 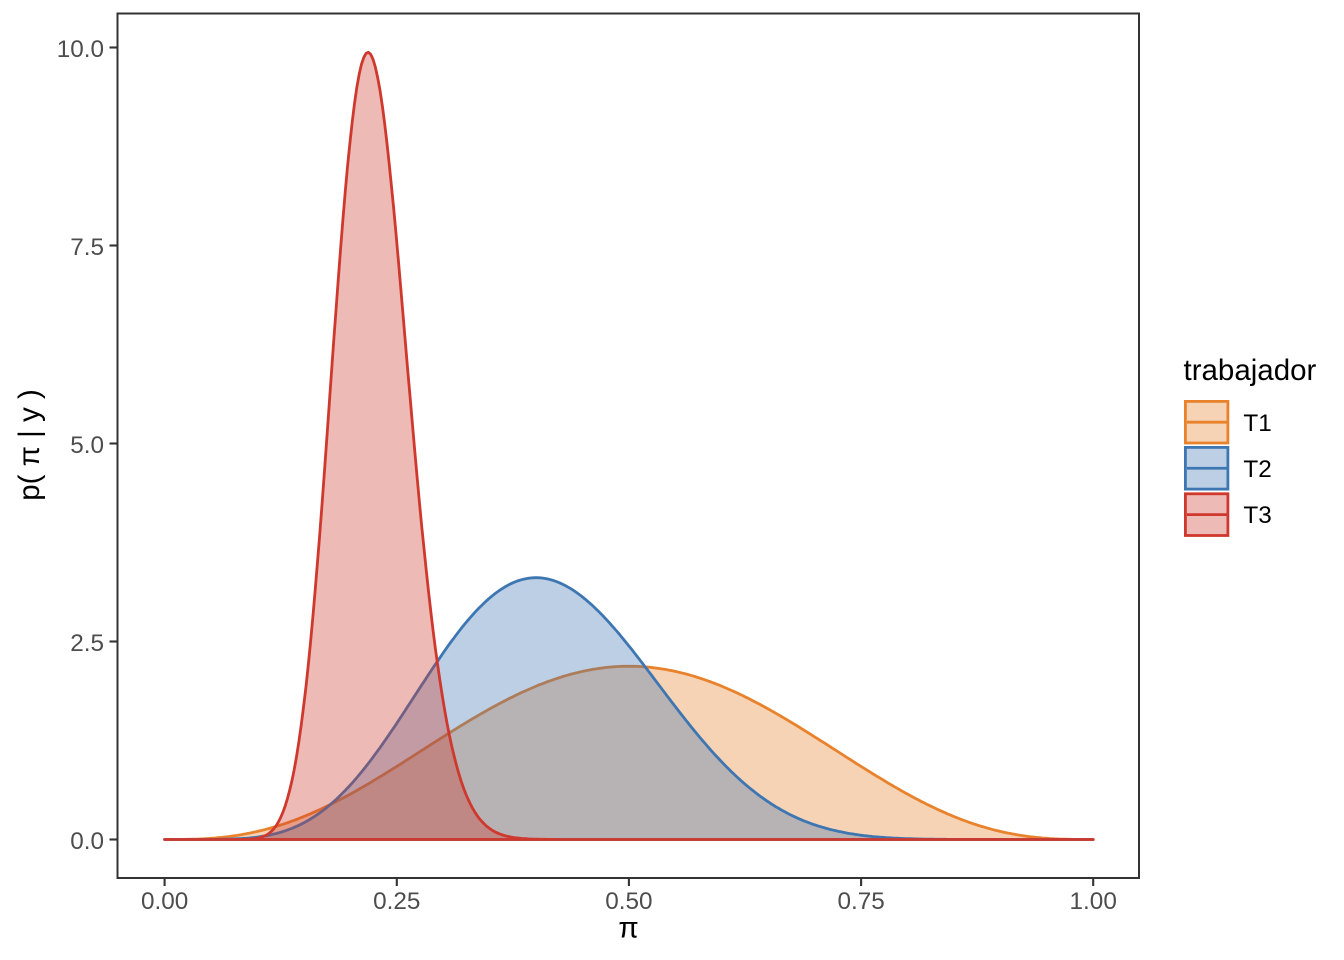 I want to click on svg-text: 2.5, so click(x=87, y=643).